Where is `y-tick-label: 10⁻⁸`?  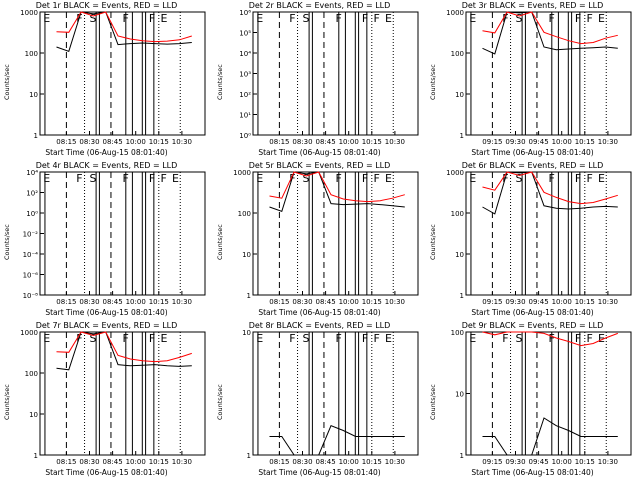 y-tick-label: 10⁻⁸ is located at coordinates (31, 296).